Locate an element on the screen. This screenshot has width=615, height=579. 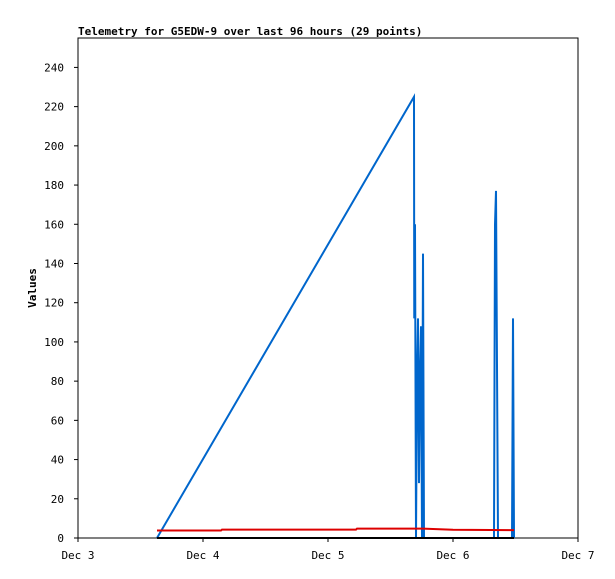
y-tick-label: 0 is located at coordinates (60, 538).